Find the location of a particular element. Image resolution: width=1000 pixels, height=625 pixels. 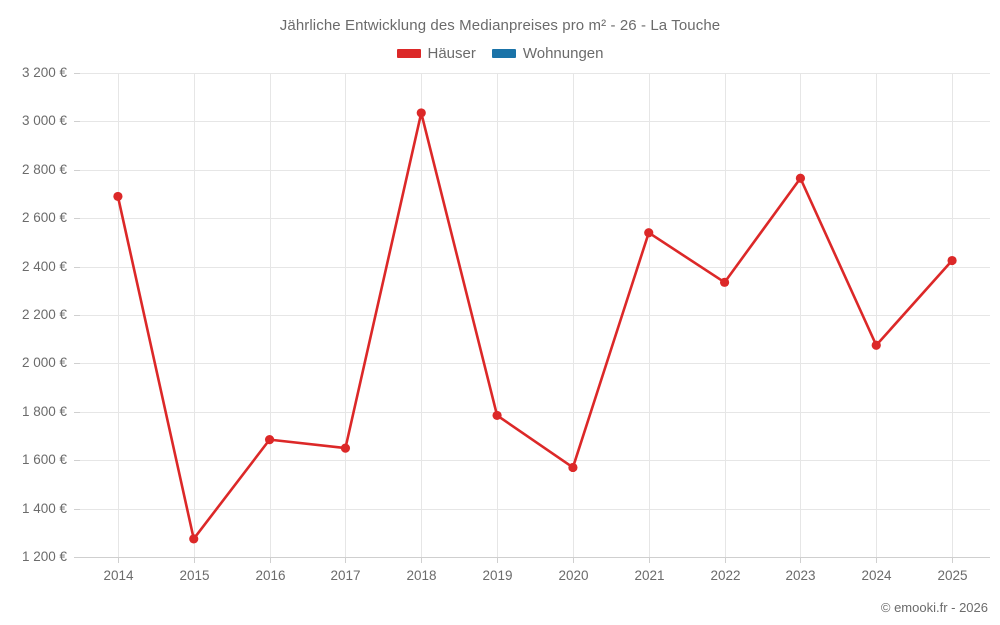

x-axis-label: 2021 is located at coordinates (649, 575).